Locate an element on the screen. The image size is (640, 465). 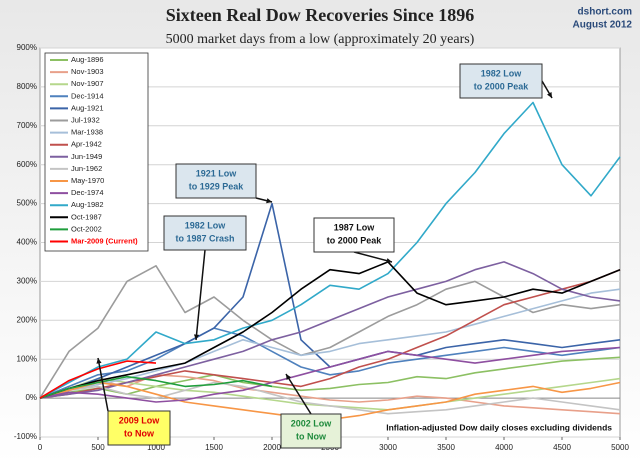
x-tick-label: 1000 is located at coordinates (156, 447).